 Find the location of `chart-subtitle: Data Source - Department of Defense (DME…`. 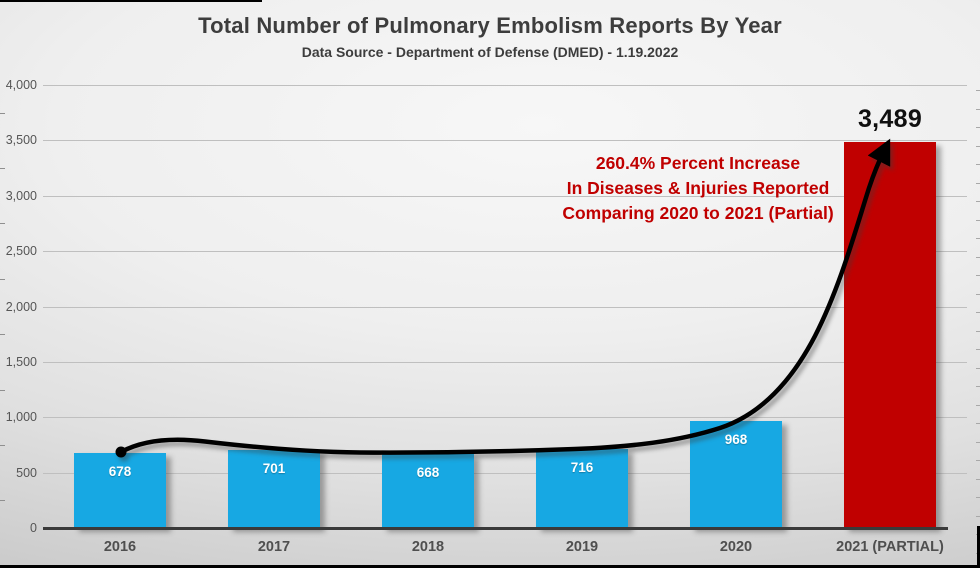

chart-subtitle: Data Source - Department of Defense (DME… is located at coordinates (490, 52).